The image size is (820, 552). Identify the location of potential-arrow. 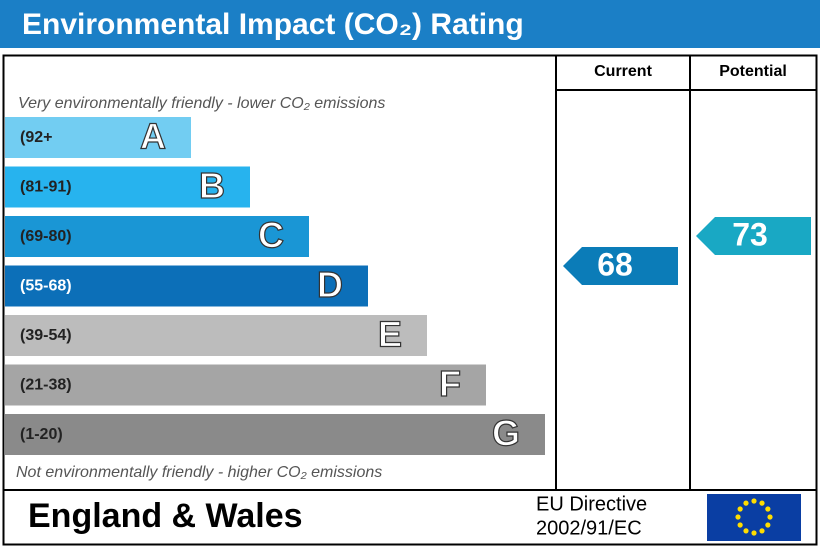
(753, 236).